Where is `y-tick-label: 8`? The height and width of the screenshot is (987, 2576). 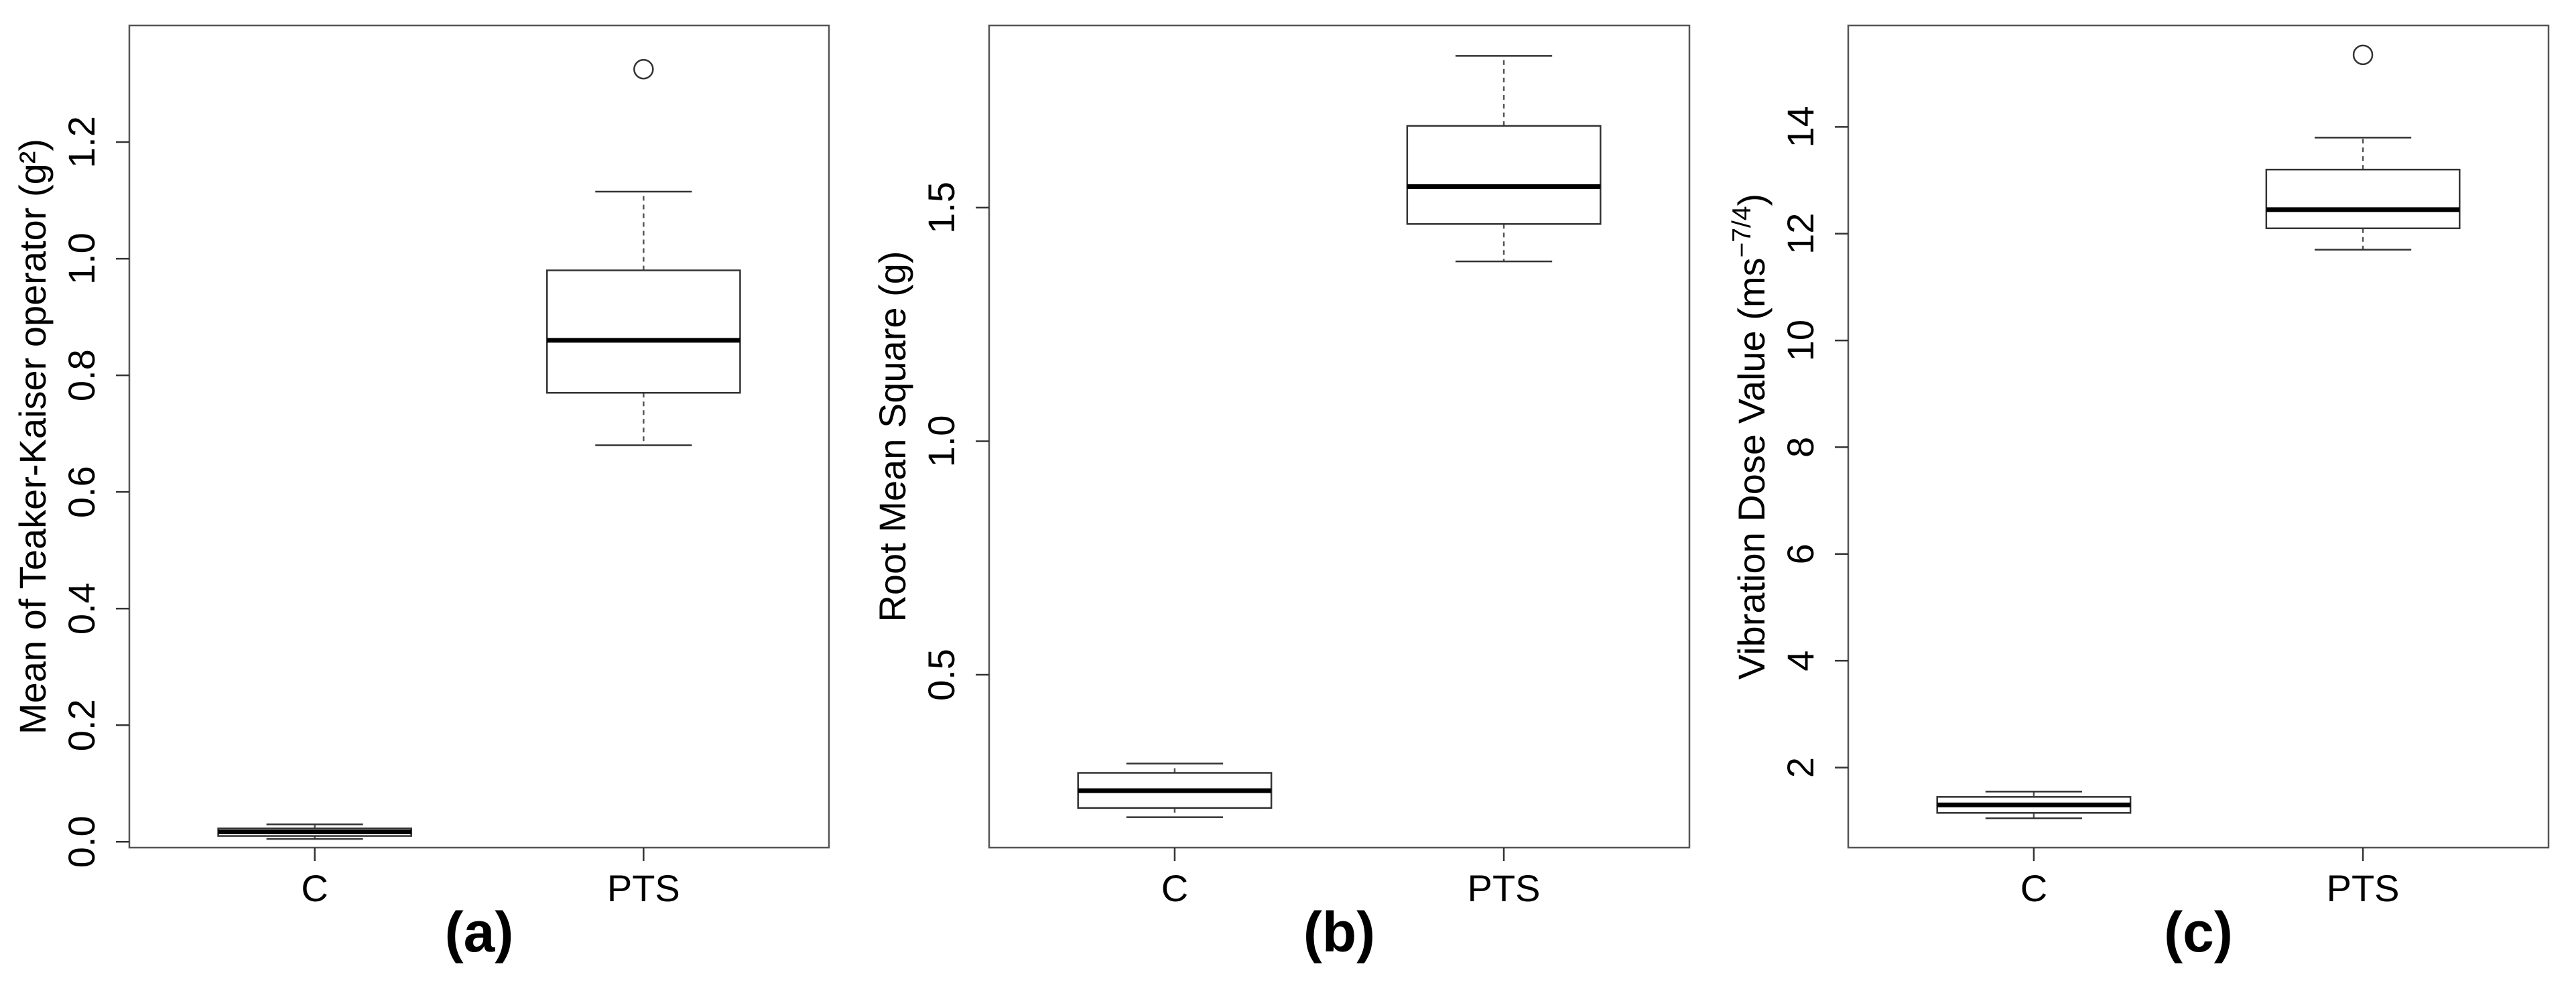
y-tick-label: 8 is located at coordinates (1800, 447).